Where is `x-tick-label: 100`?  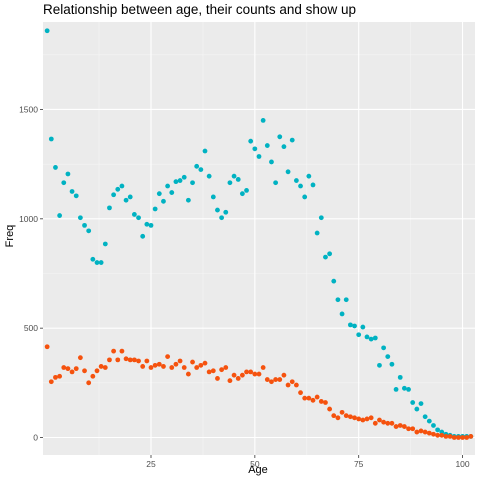 x-tick-label: 100 is located at coordinates (462, 464).